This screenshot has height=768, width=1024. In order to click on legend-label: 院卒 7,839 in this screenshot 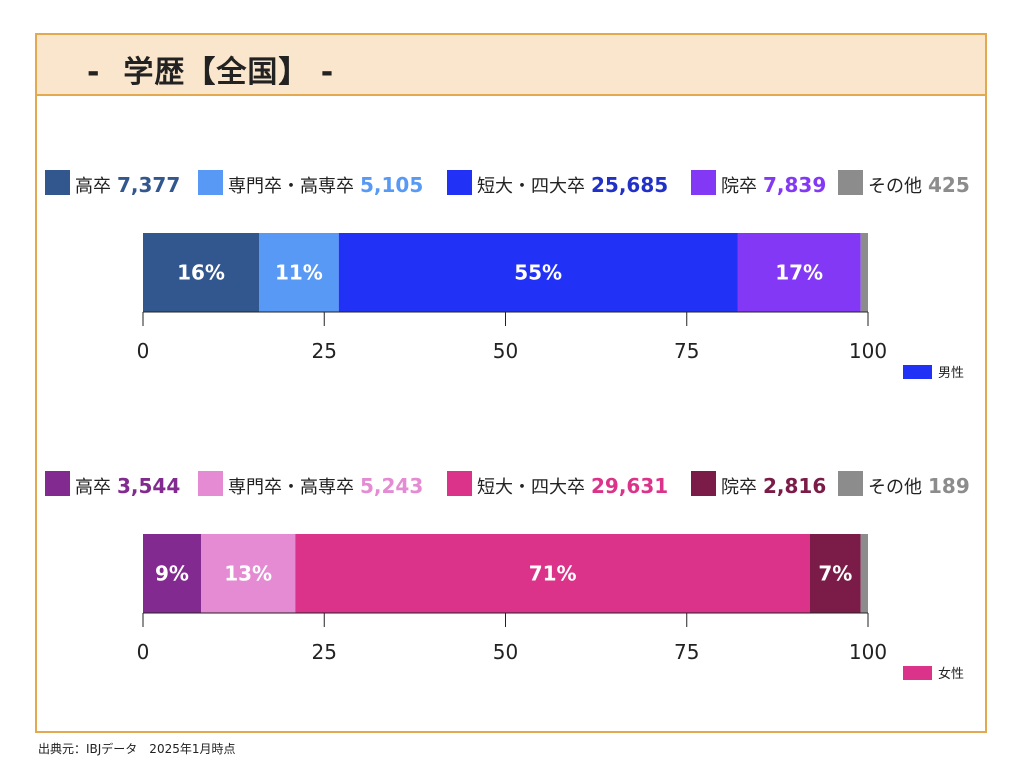, I will do `click(774, 185)`.